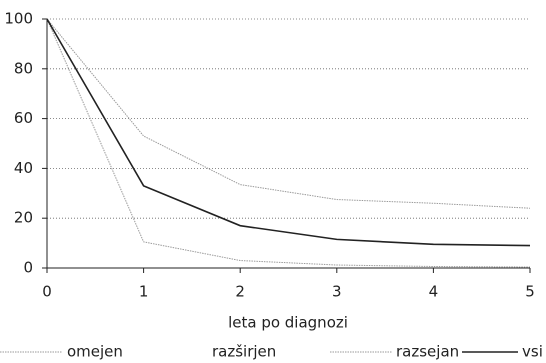 The width and height of the screenshot is (546, 363). I want to click on y-tick-label: 0, so click(28, 268).